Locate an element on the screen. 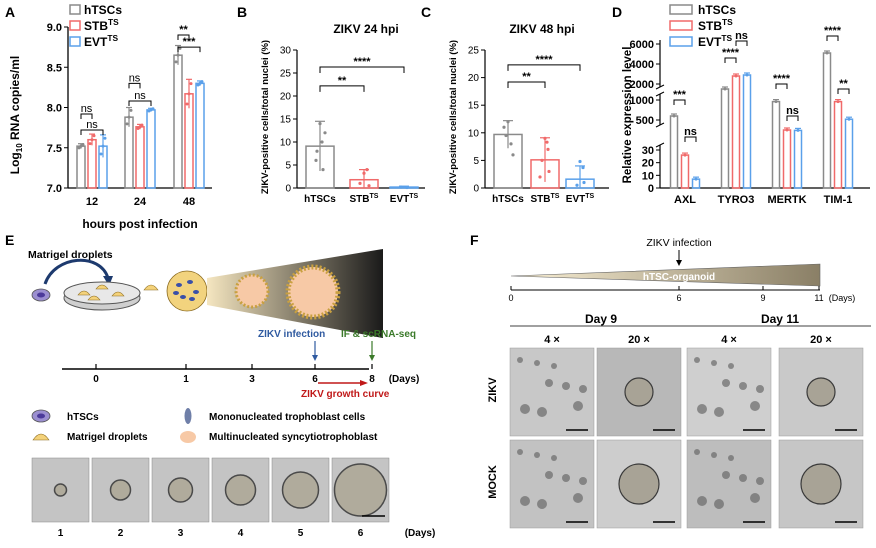  day9-header: Day 9 is located at coordinates (601, 319).